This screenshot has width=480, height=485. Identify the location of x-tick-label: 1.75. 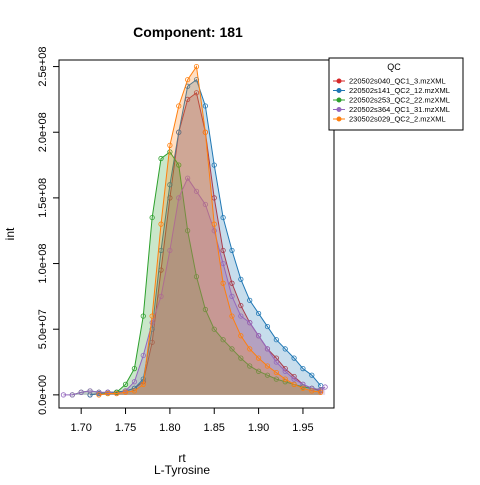
(125, 428).